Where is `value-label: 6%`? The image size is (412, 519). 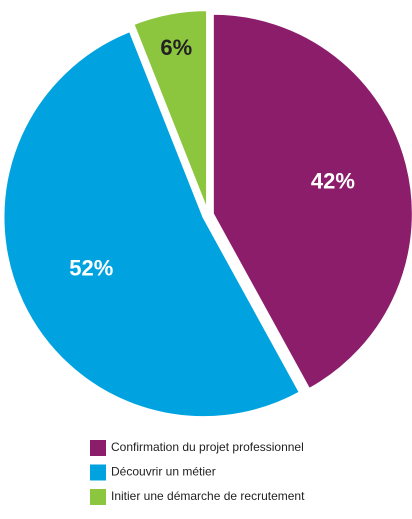
value-label: 6% is located at coordinates (176, 47).